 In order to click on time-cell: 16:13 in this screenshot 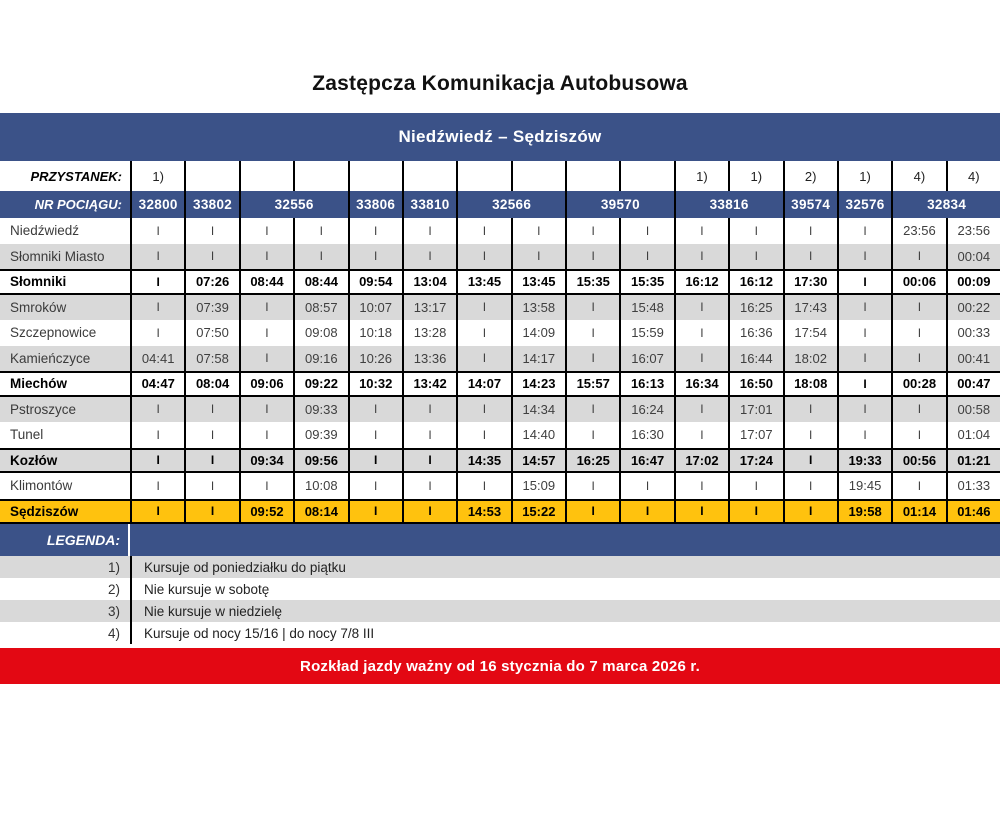, I will do `click(646, 384)`.